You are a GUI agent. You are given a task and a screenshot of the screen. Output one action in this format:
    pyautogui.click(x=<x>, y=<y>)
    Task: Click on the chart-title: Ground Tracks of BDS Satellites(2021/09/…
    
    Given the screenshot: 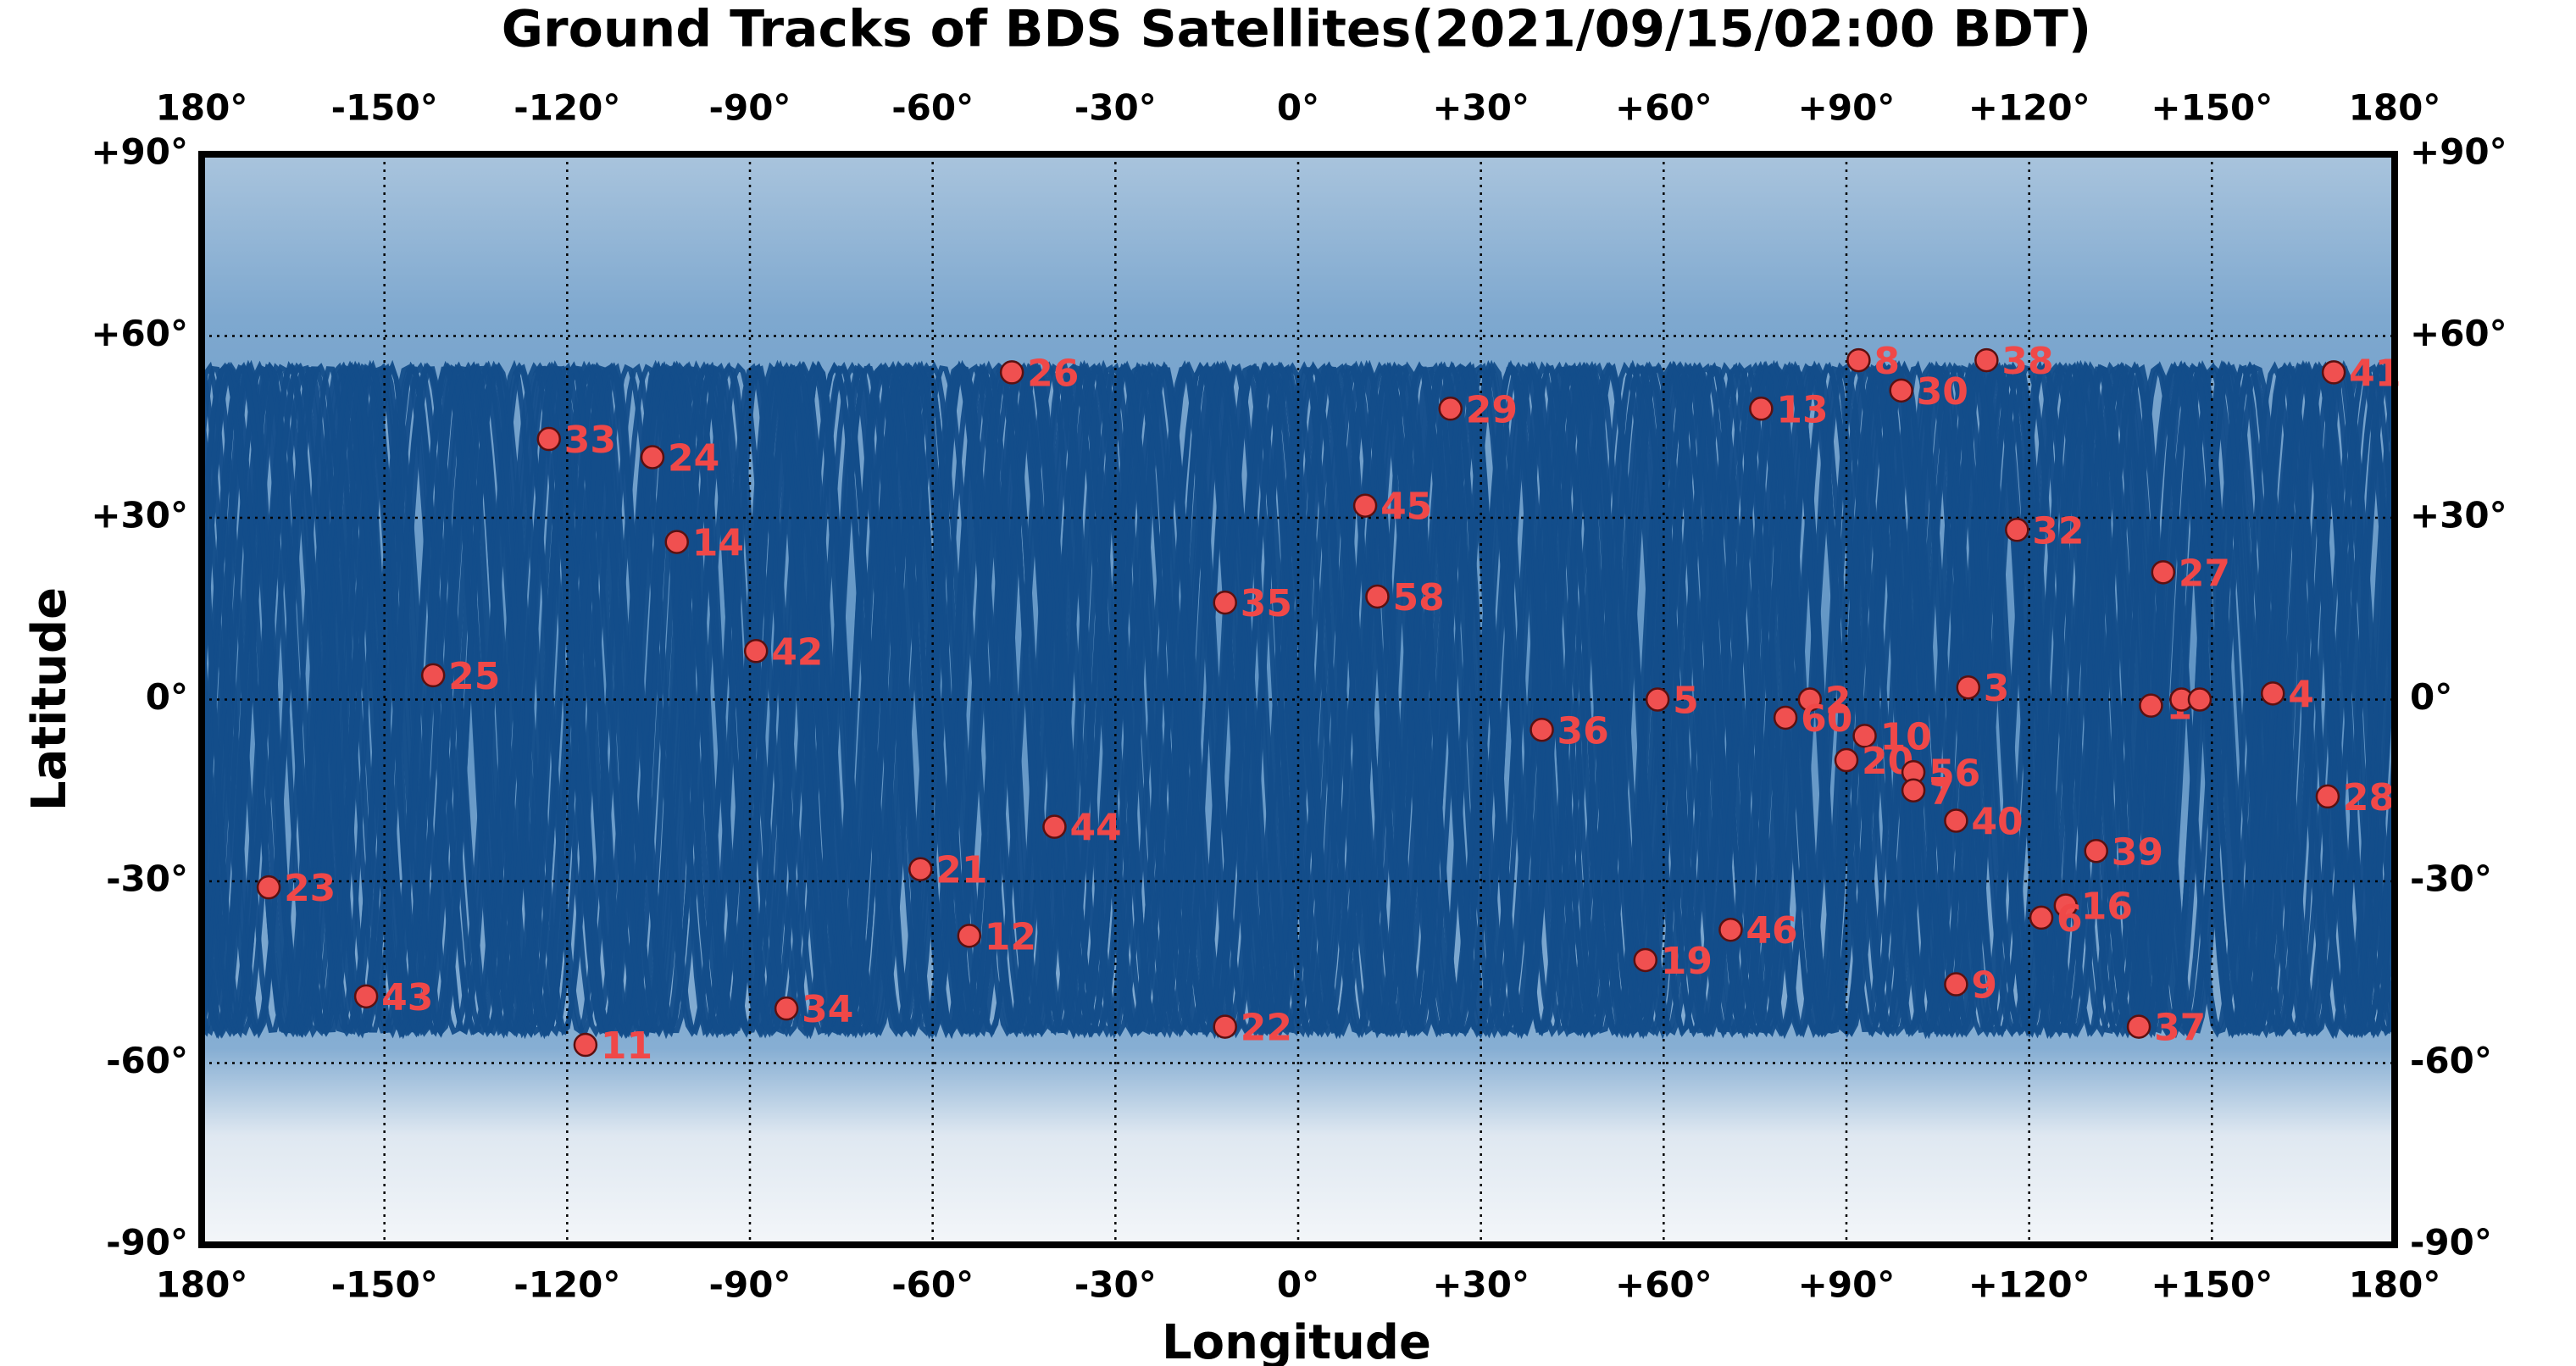 What is the action you would take?
    pyautogui.click(x=1296, y=29)
    